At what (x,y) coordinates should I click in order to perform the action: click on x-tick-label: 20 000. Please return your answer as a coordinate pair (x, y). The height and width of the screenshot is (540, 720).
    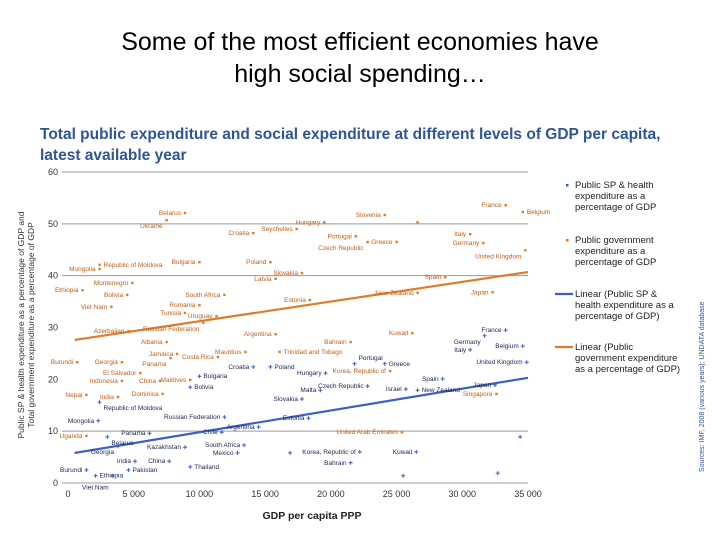
    Looking at the image, I should click on (331, 494).